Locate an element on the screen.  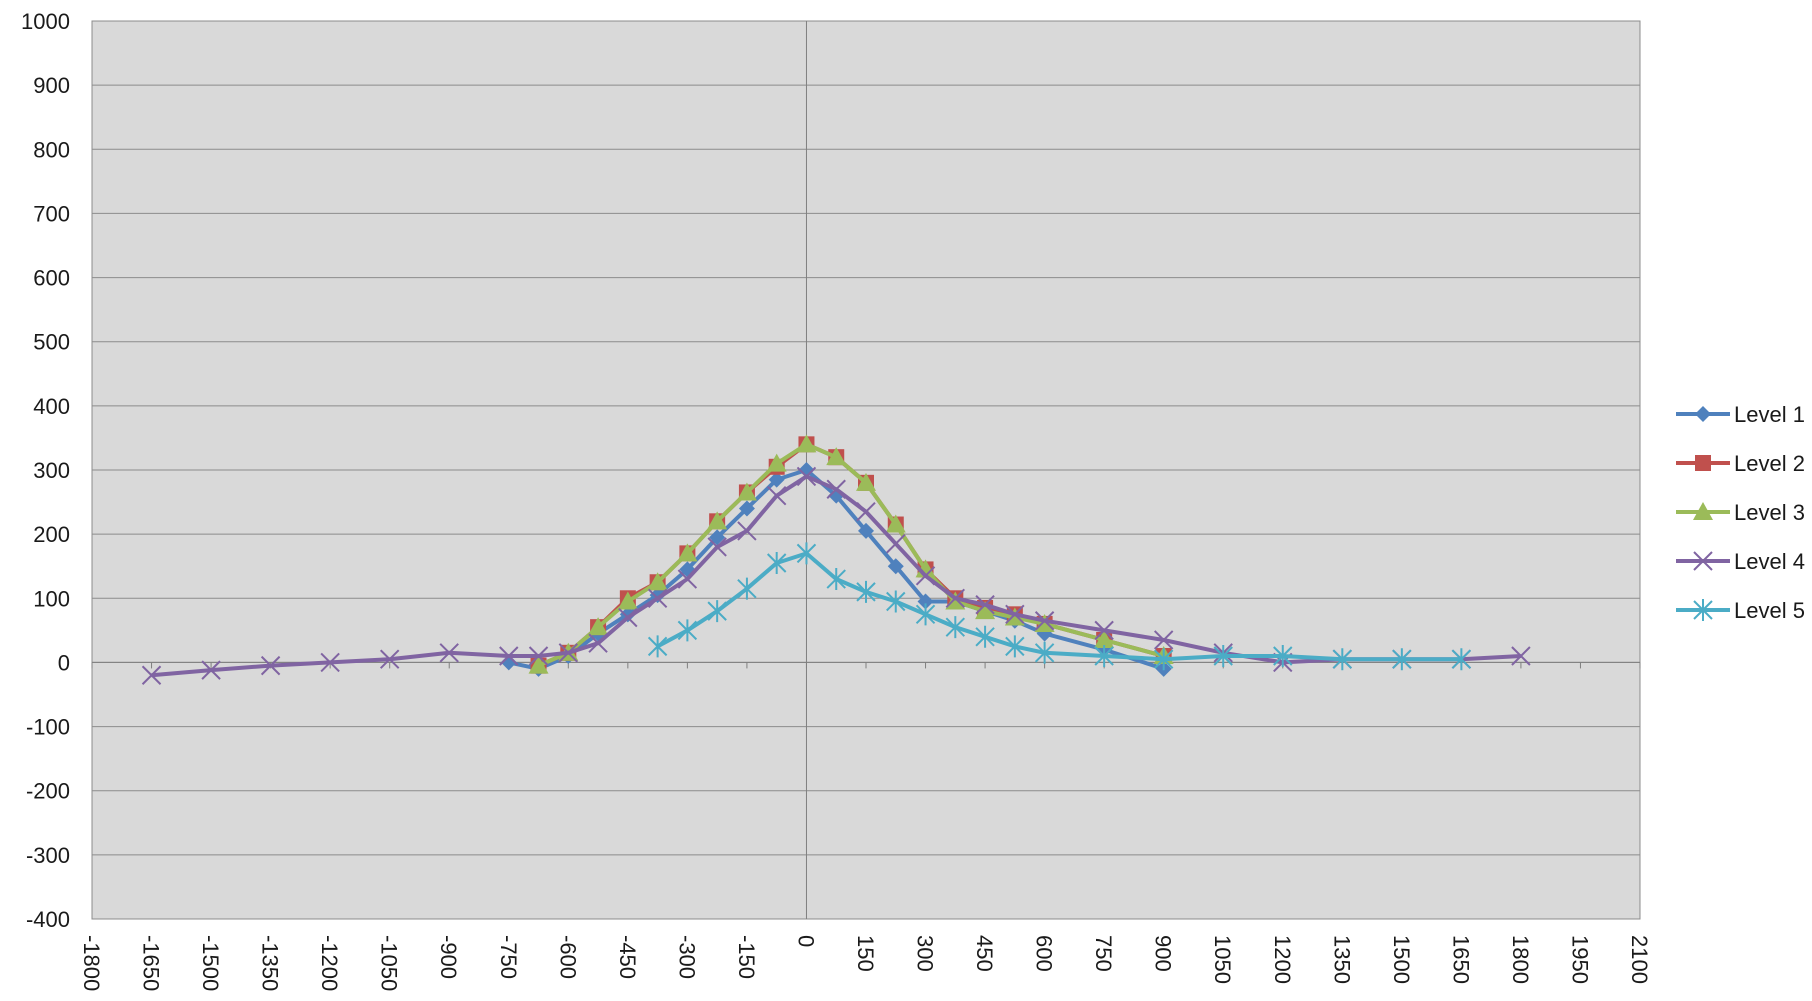
x-tick-label: -750 is located at coordinates (508, 957).